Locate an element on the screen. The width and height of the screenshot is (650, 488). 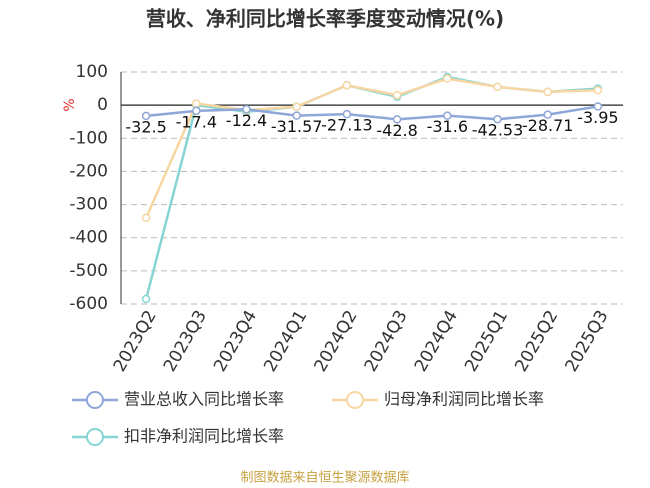
legend-label: 扣非净利润同比增长率 is located at coordinates (204, 436).